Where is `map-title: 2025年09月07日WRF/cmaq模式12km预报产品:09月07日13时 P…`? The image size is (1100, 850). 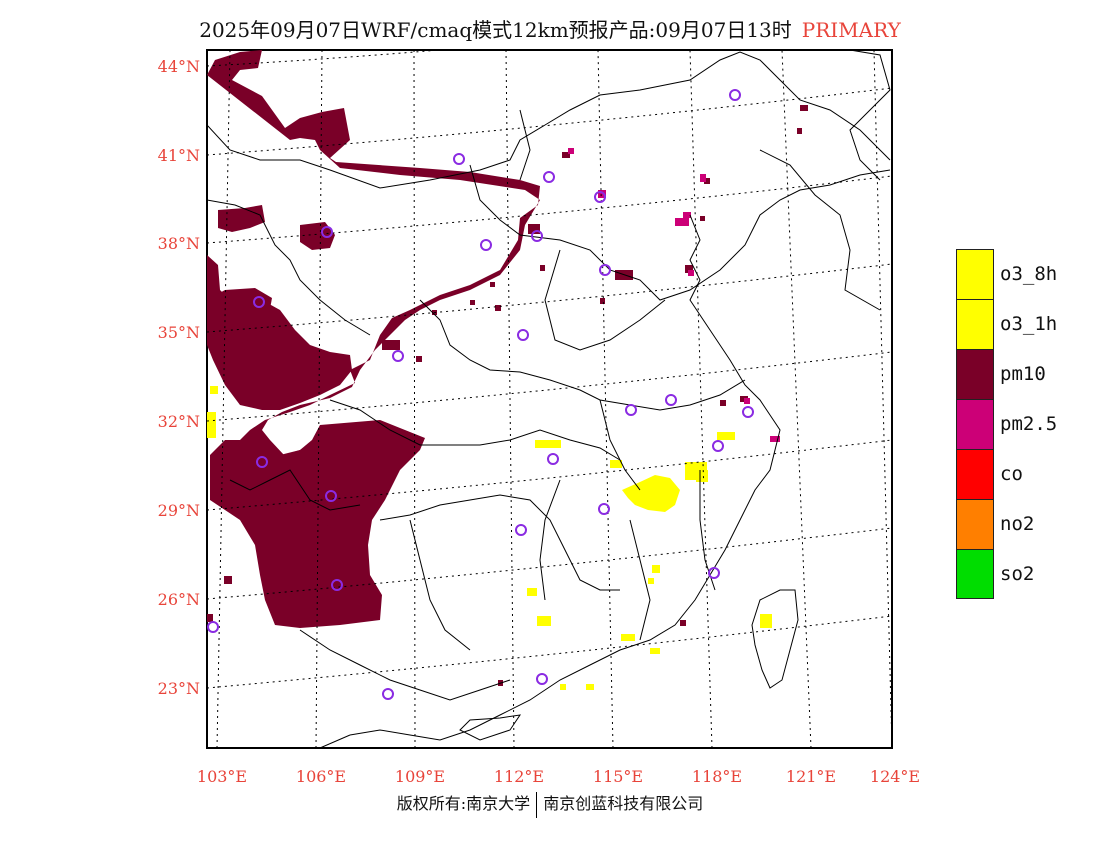 map-title: 2025年09月07日WRF/cmaq模式12km预报产品:09月07日13时 P… is located at coordinates (550, 28).